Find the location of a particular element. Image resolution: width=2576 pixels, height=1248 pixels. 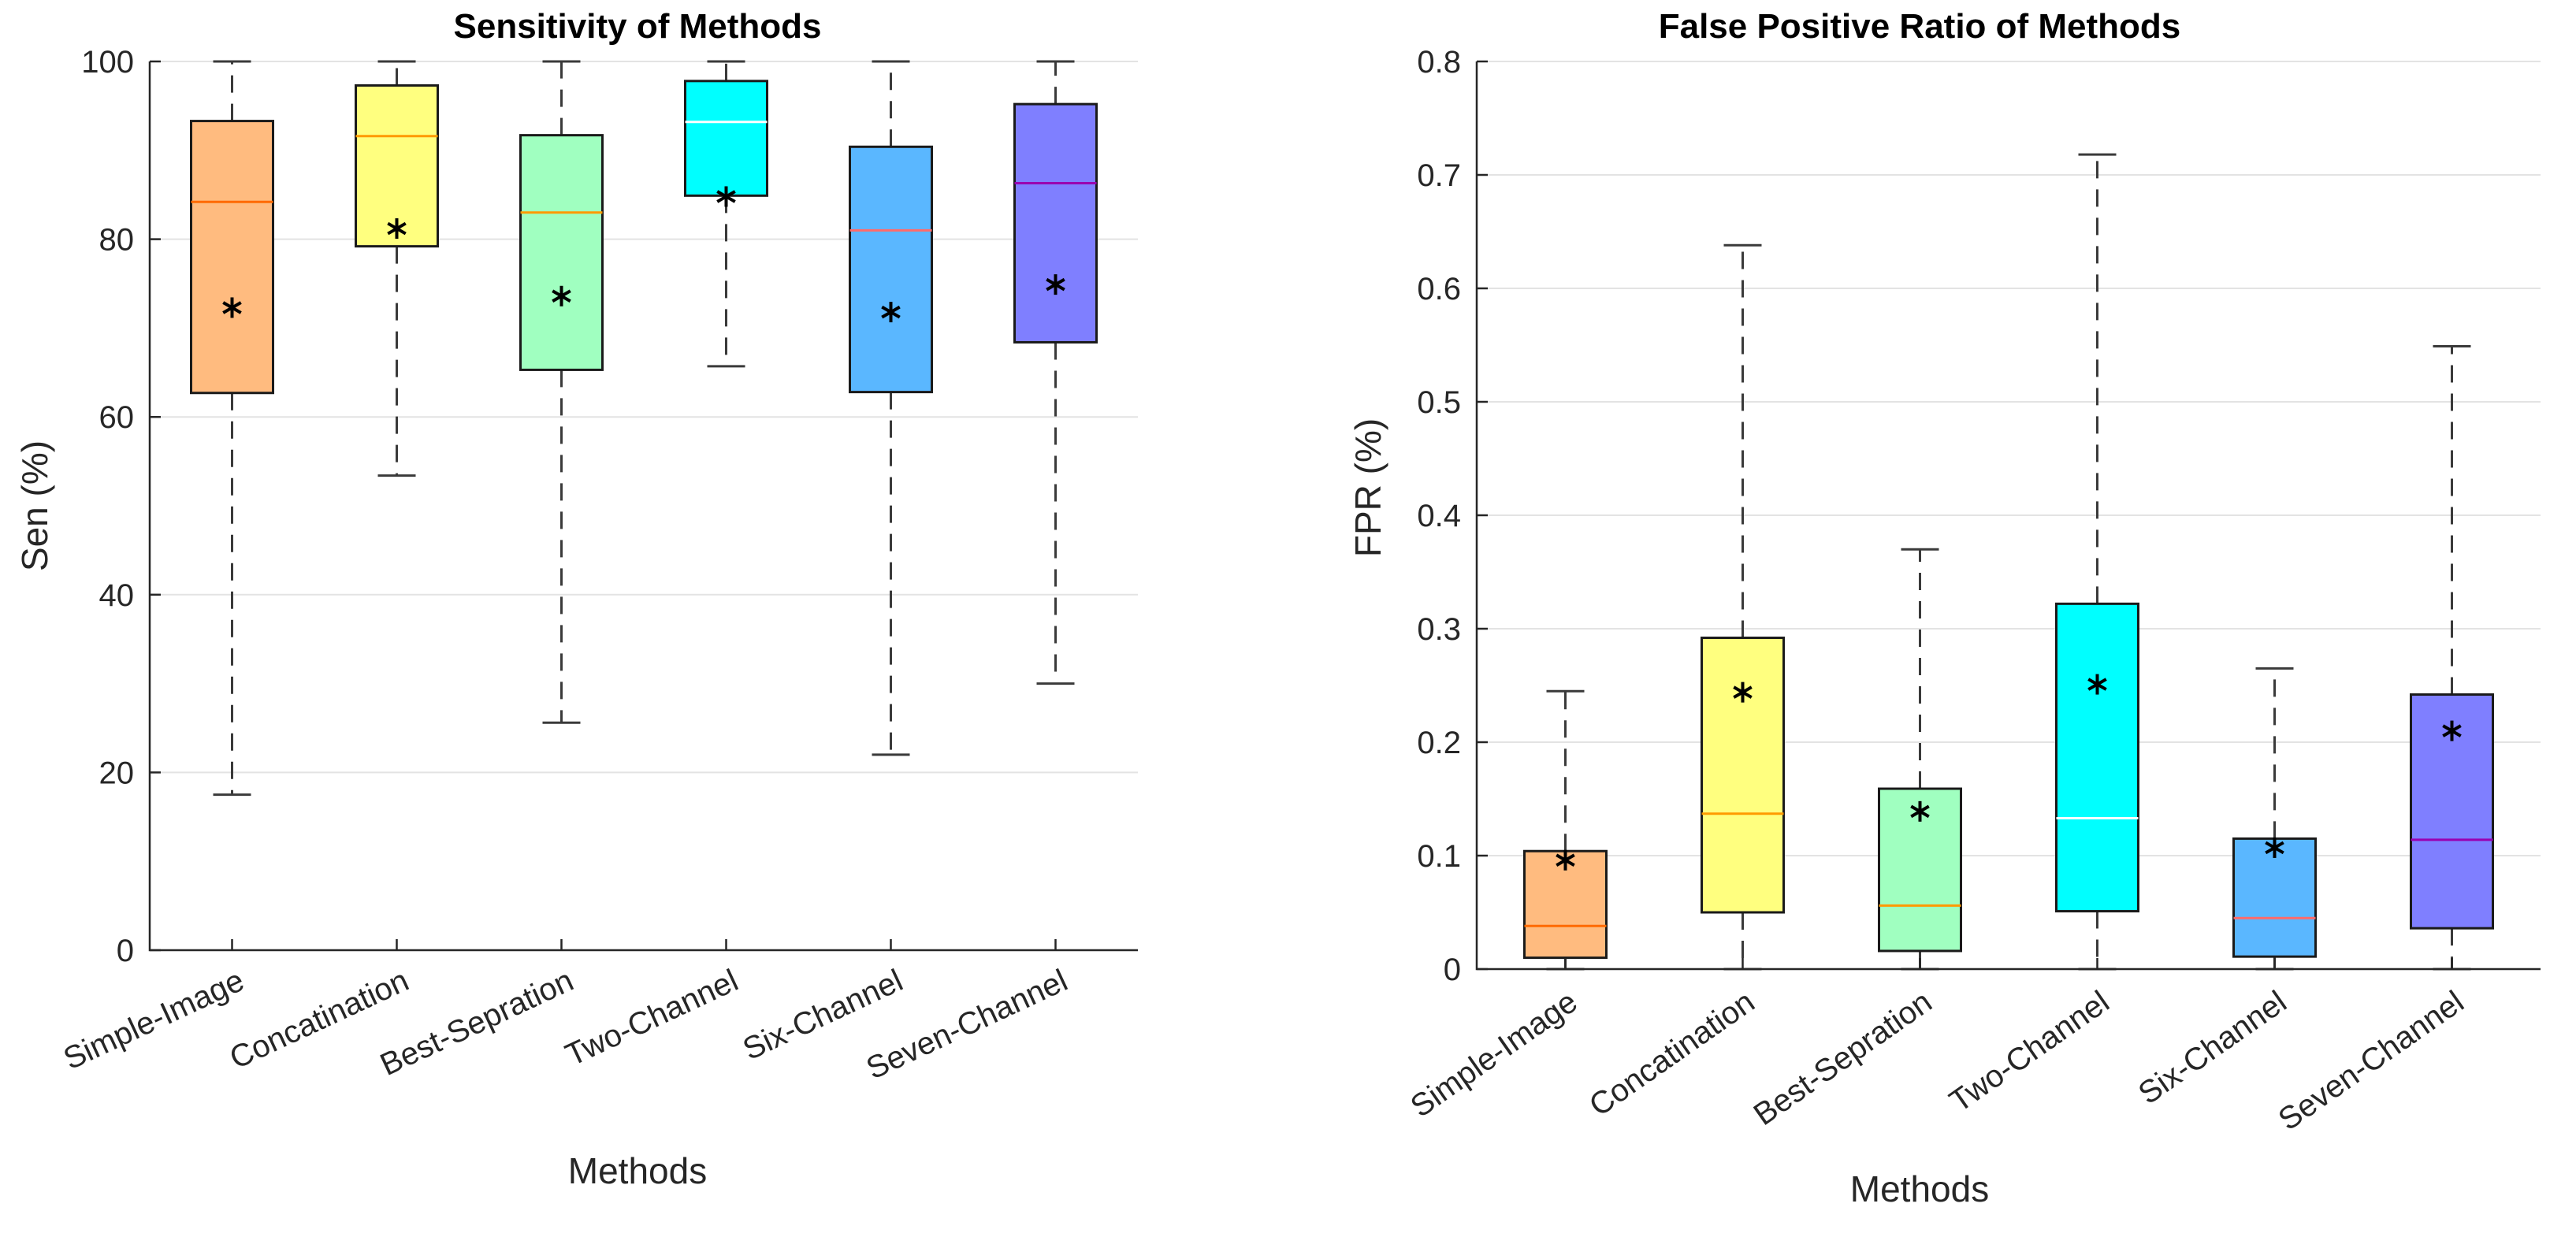

chart-title: Sensitivity of Methods is located at coordinates (638, 26).